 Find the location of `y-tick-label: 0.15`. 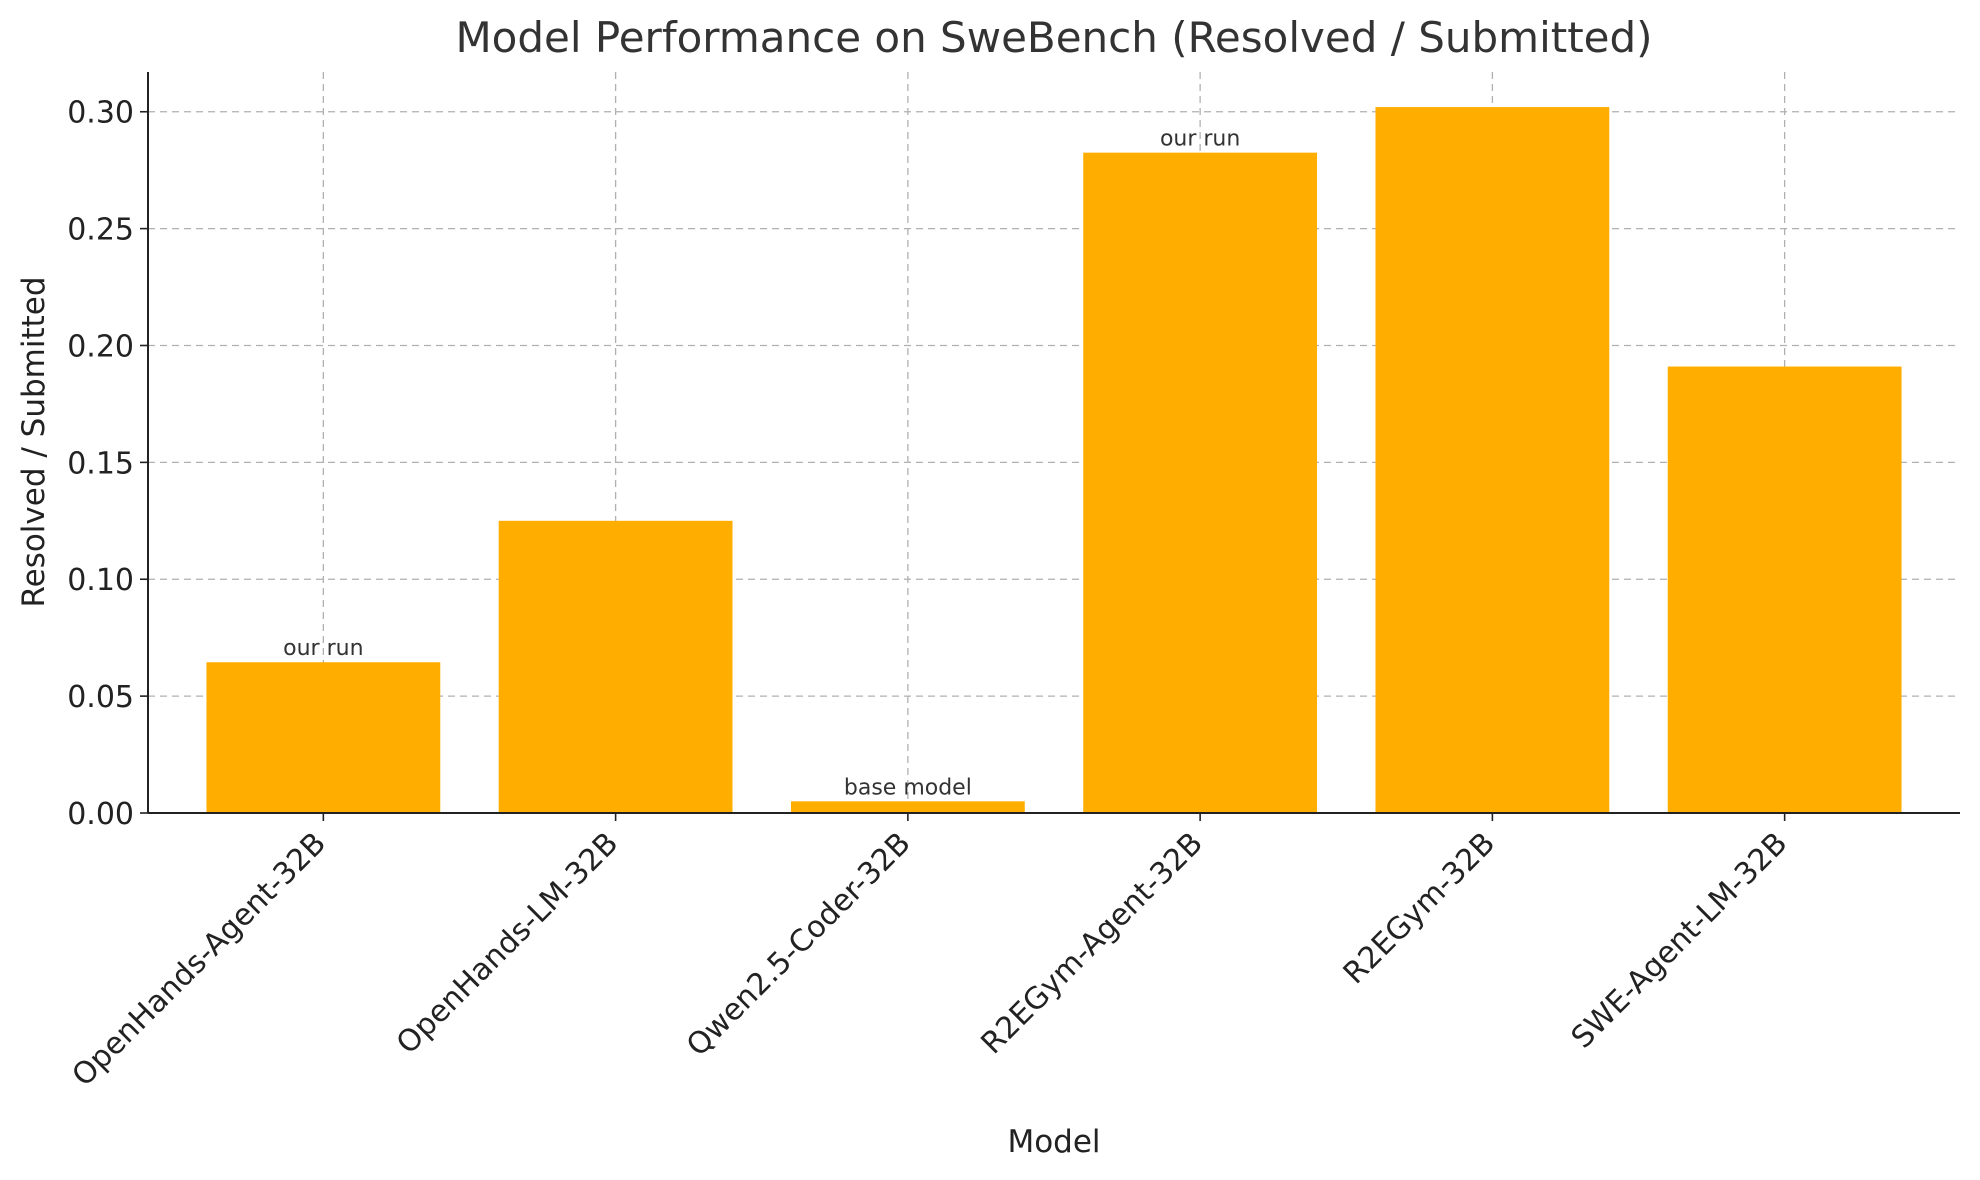

y-tick-label: 0.15 is located at coordinates (100, 463).